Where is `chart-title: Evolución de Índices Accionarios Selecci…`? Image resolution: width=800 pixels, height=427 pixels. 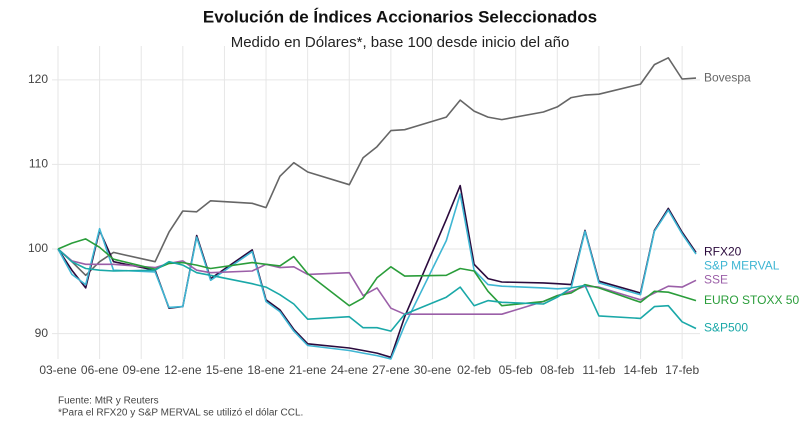
chart-title: Evolución de Índices Accionarios Selecci… is located at coordinates (400, 16).